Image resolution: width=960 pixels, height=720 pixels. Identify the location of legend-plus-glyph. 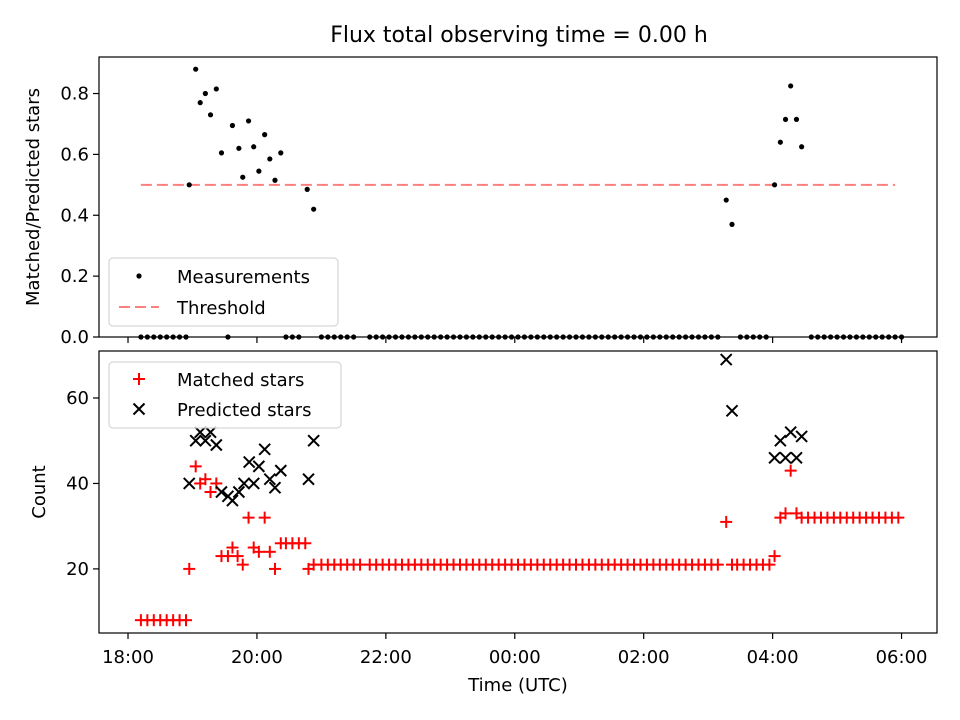
(139, 379).